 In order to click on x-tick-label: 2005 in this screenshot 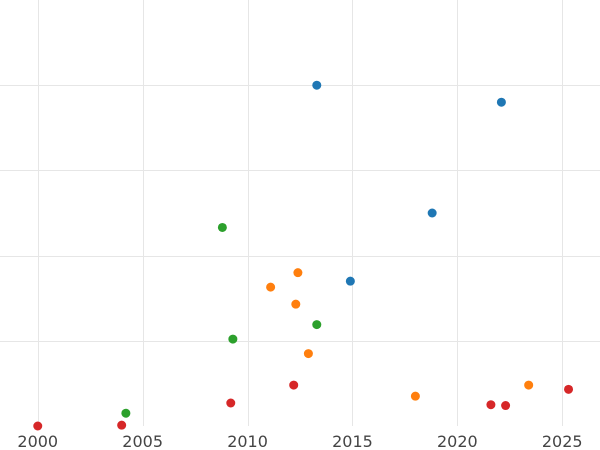, I will do `click(142, 441)`.